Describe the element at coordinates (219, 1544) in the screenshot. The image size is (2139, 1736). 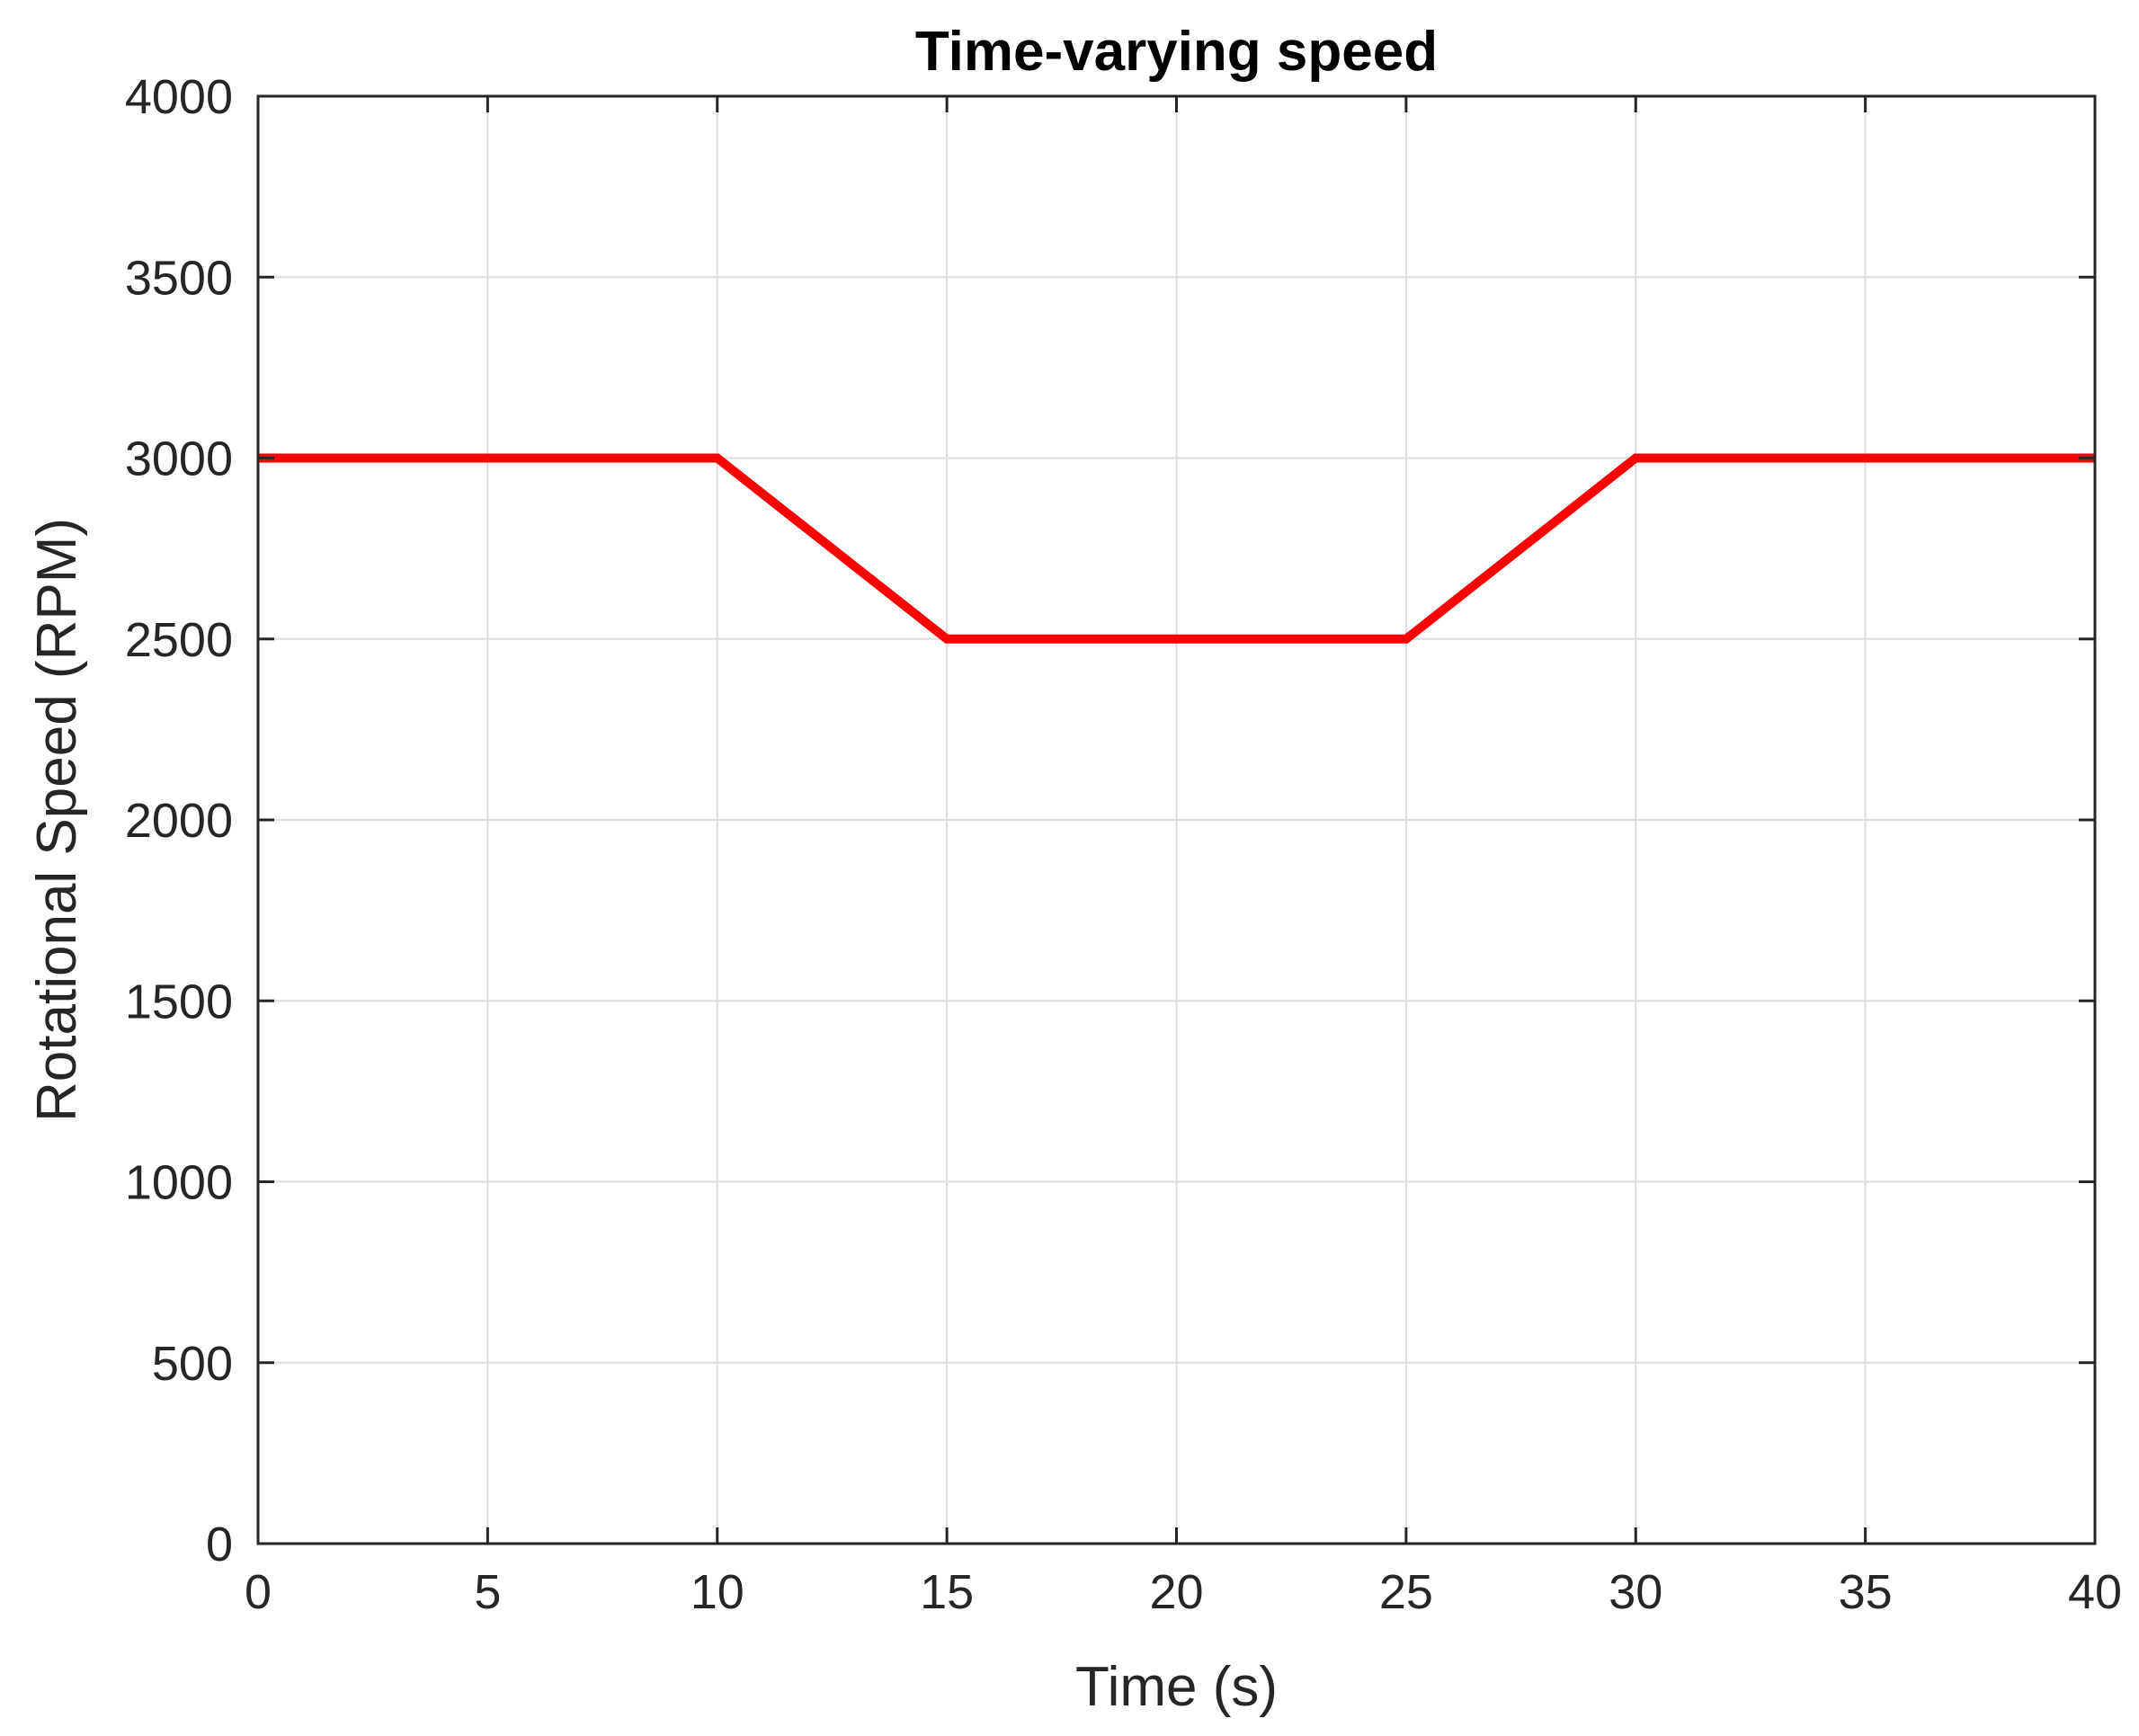
I see `y-tick-label: 0` at that location.